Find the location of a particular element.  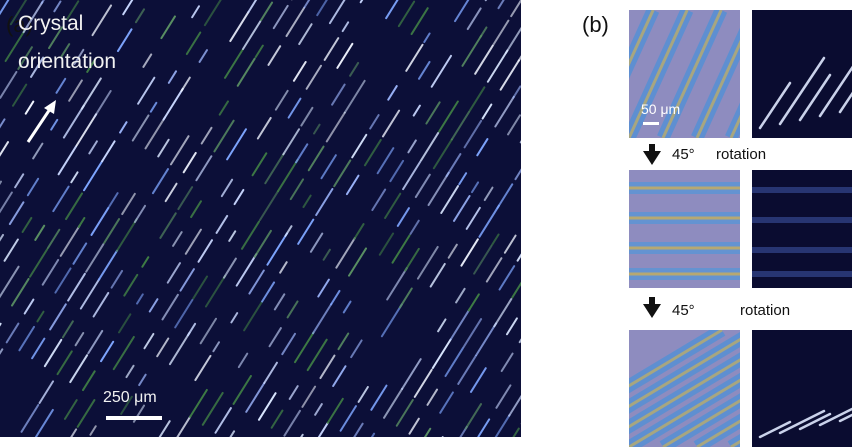

rotation-arrow-1-icon is located at coordinates (652, 158).